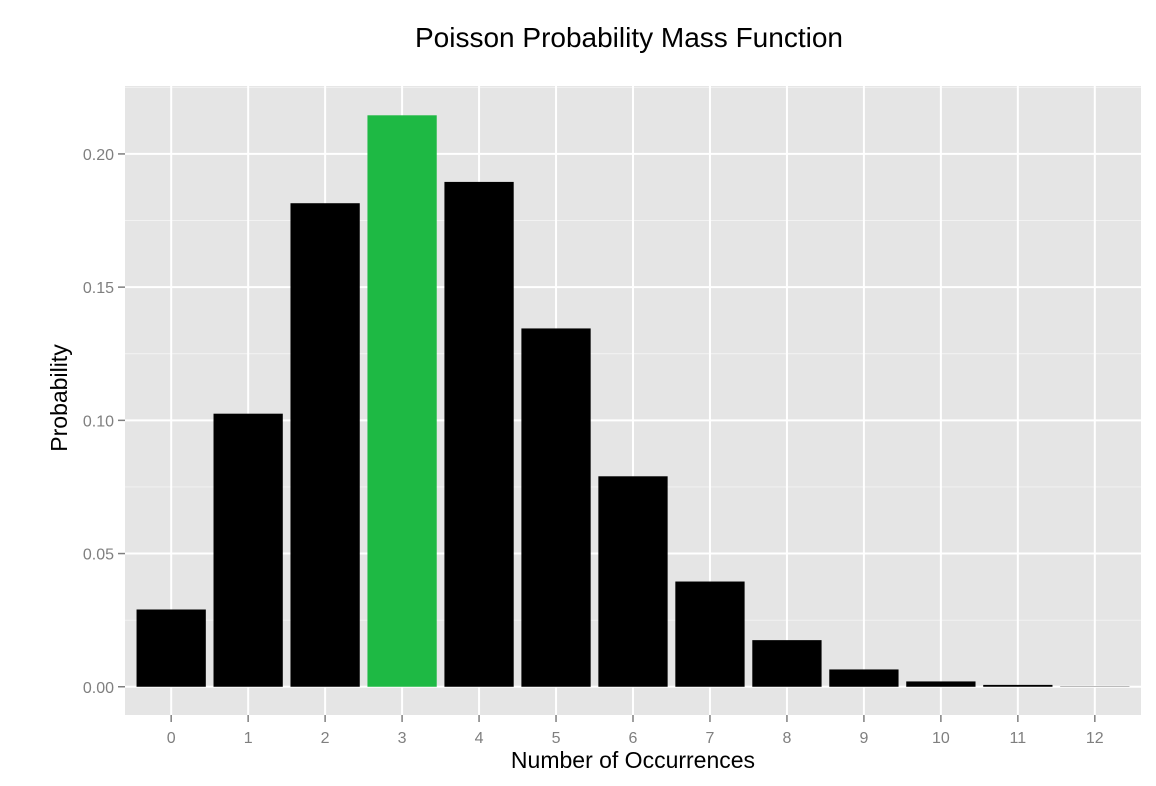  What do you see at coordinates (98, 155) in the screenshot?
I see `y-tick-label: 0.20` at bounding box center [98, 155].